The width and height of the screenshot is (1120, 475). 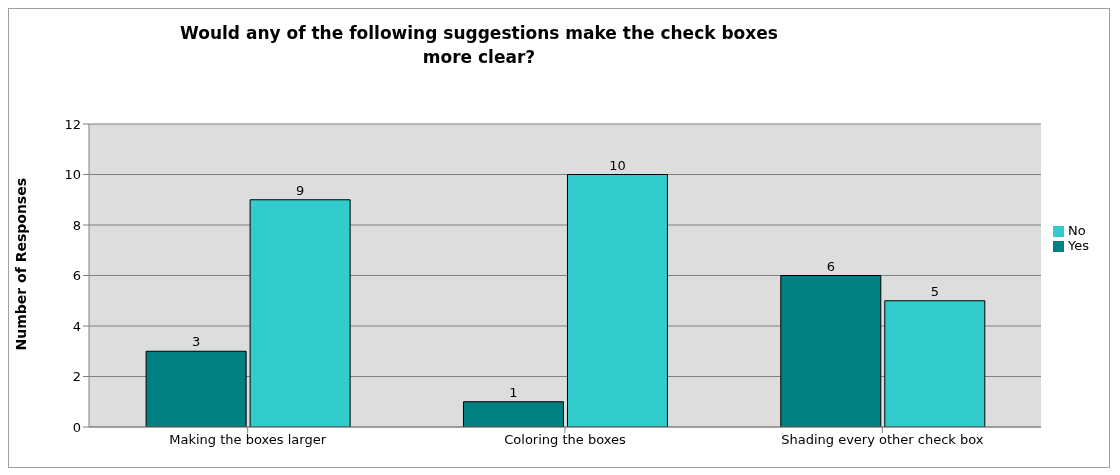 I want to click on chart-title: Would any of the following suggestions make the check boxes more clear?, so click(x=479, y=45).